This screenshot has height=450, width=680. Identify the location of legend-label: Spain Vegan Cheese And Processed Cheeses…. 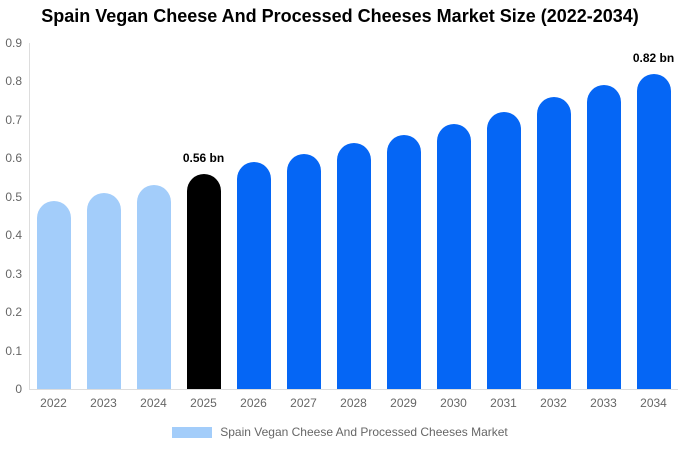
(364, 432).